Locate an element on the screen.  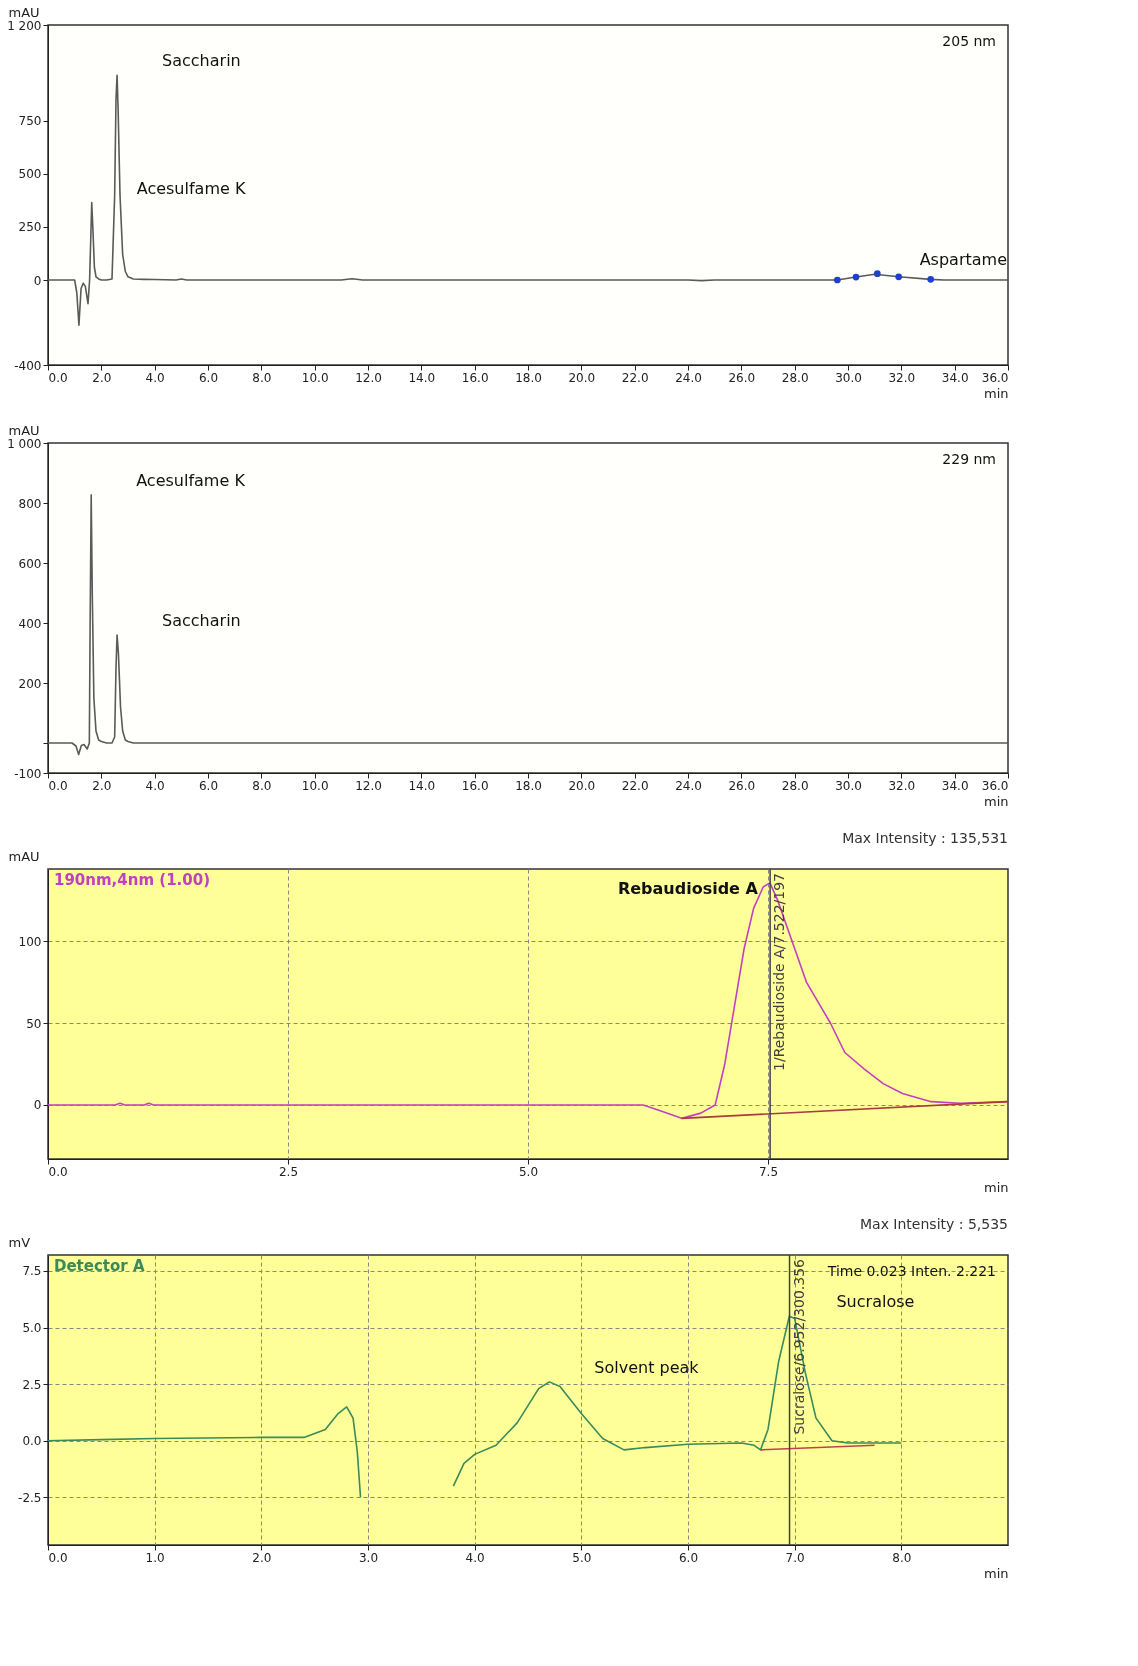
annotation: Sucralose is located at coordinates (875, 1302).